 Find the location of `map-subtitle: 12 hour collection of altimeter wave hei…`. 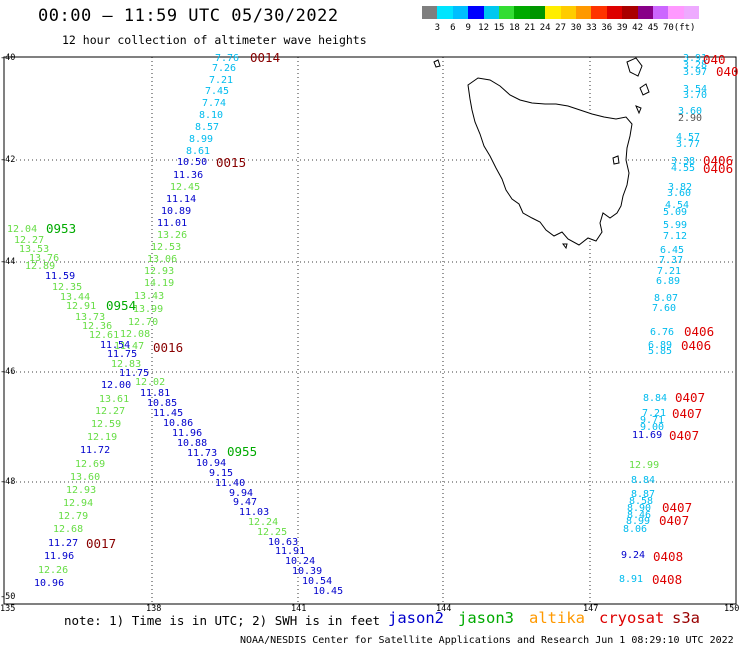

map-subtitle: 12 hour collection of altimeter wave hei… is located at coordinates (214, 40).